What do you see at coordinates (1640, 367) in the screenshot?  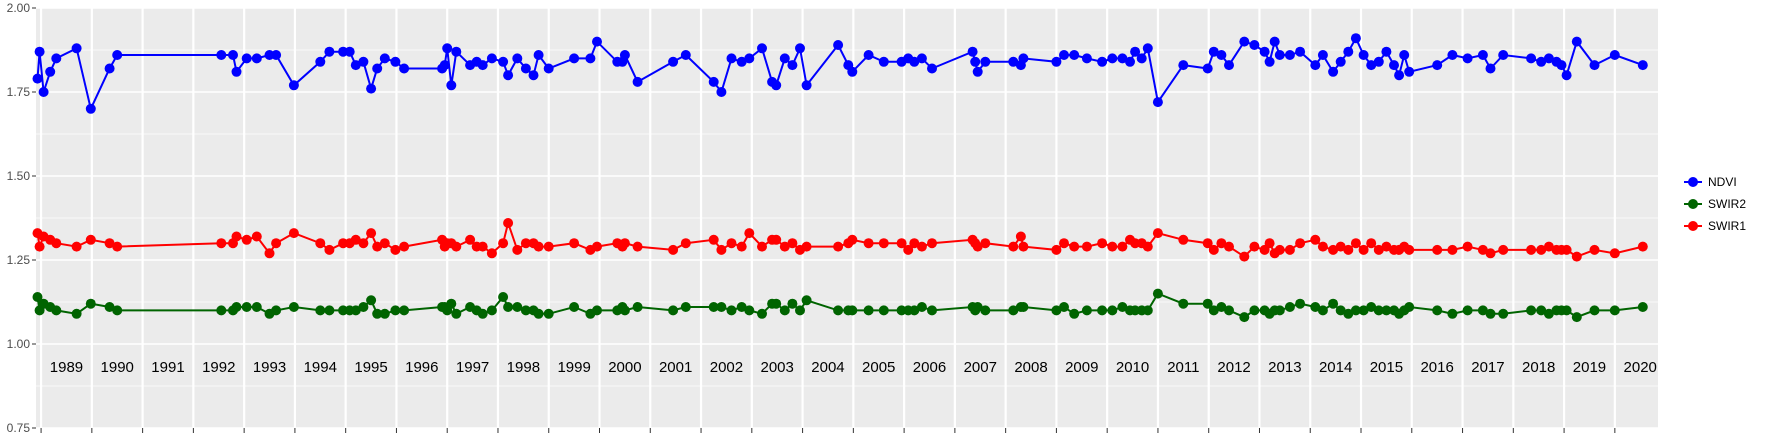 I see `year-label: 2020` at bounding box center [1640, 367].